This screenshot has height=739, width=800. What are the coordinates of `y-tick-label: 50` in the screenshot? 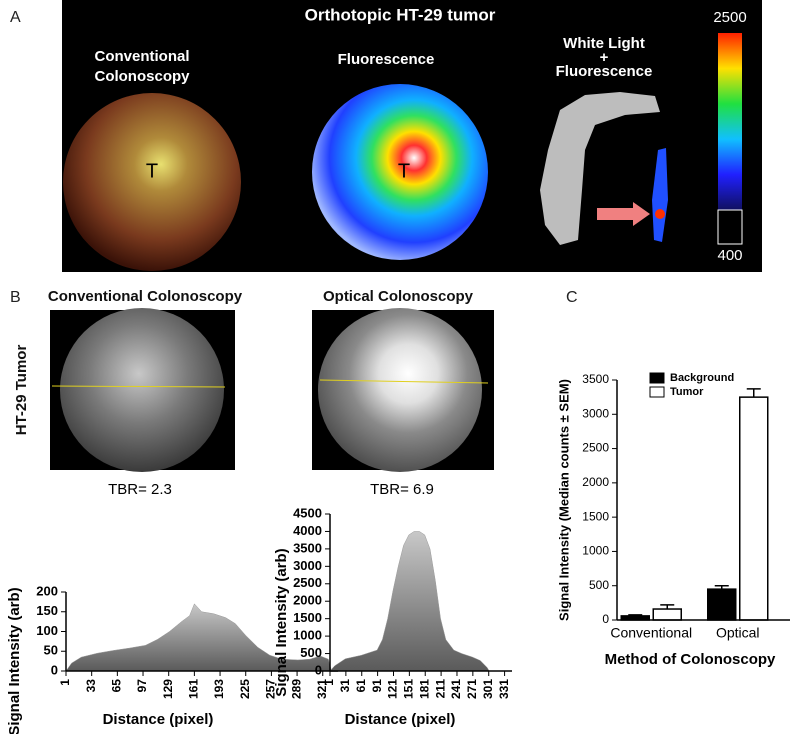 It's located at (51, 650).